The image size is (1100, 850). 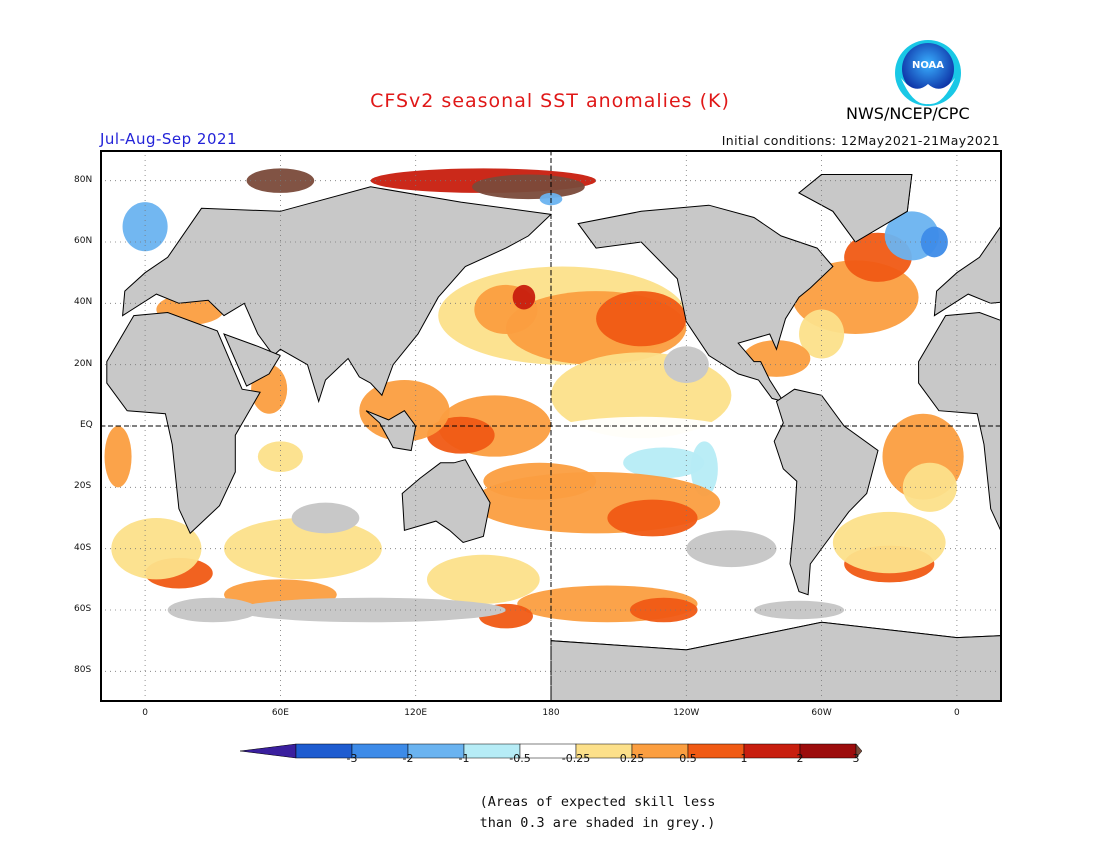 What do you see at coordinates (686, 713) in the screenshot?
I see `longitude-label: 120W` at bounding box center [686, 713].